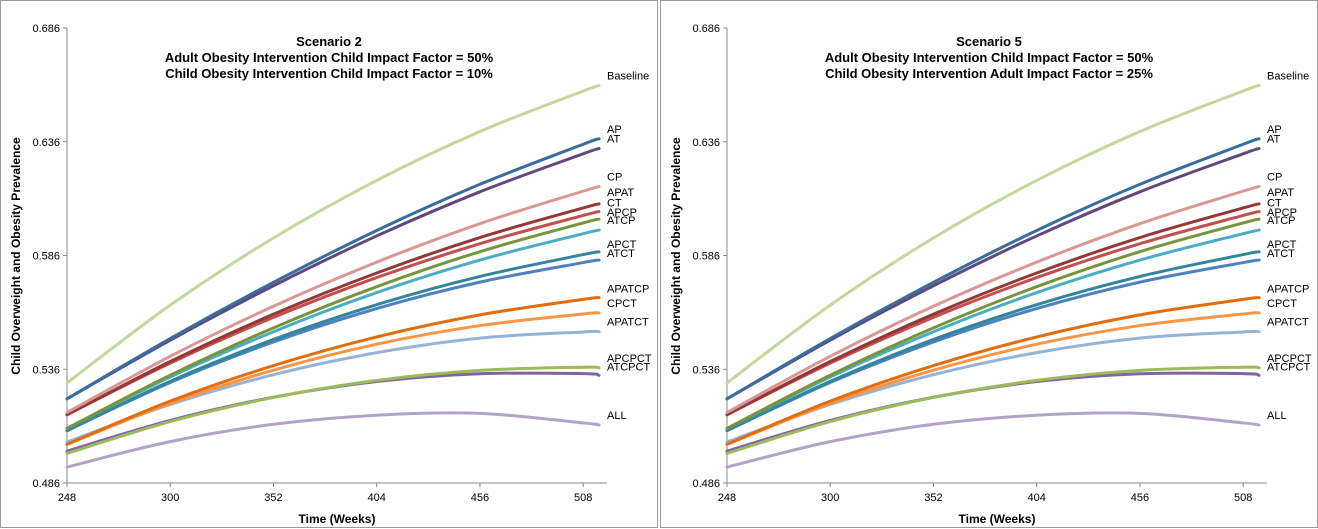  I want to click on chart-title: Scenario 5, so click(989, 41).